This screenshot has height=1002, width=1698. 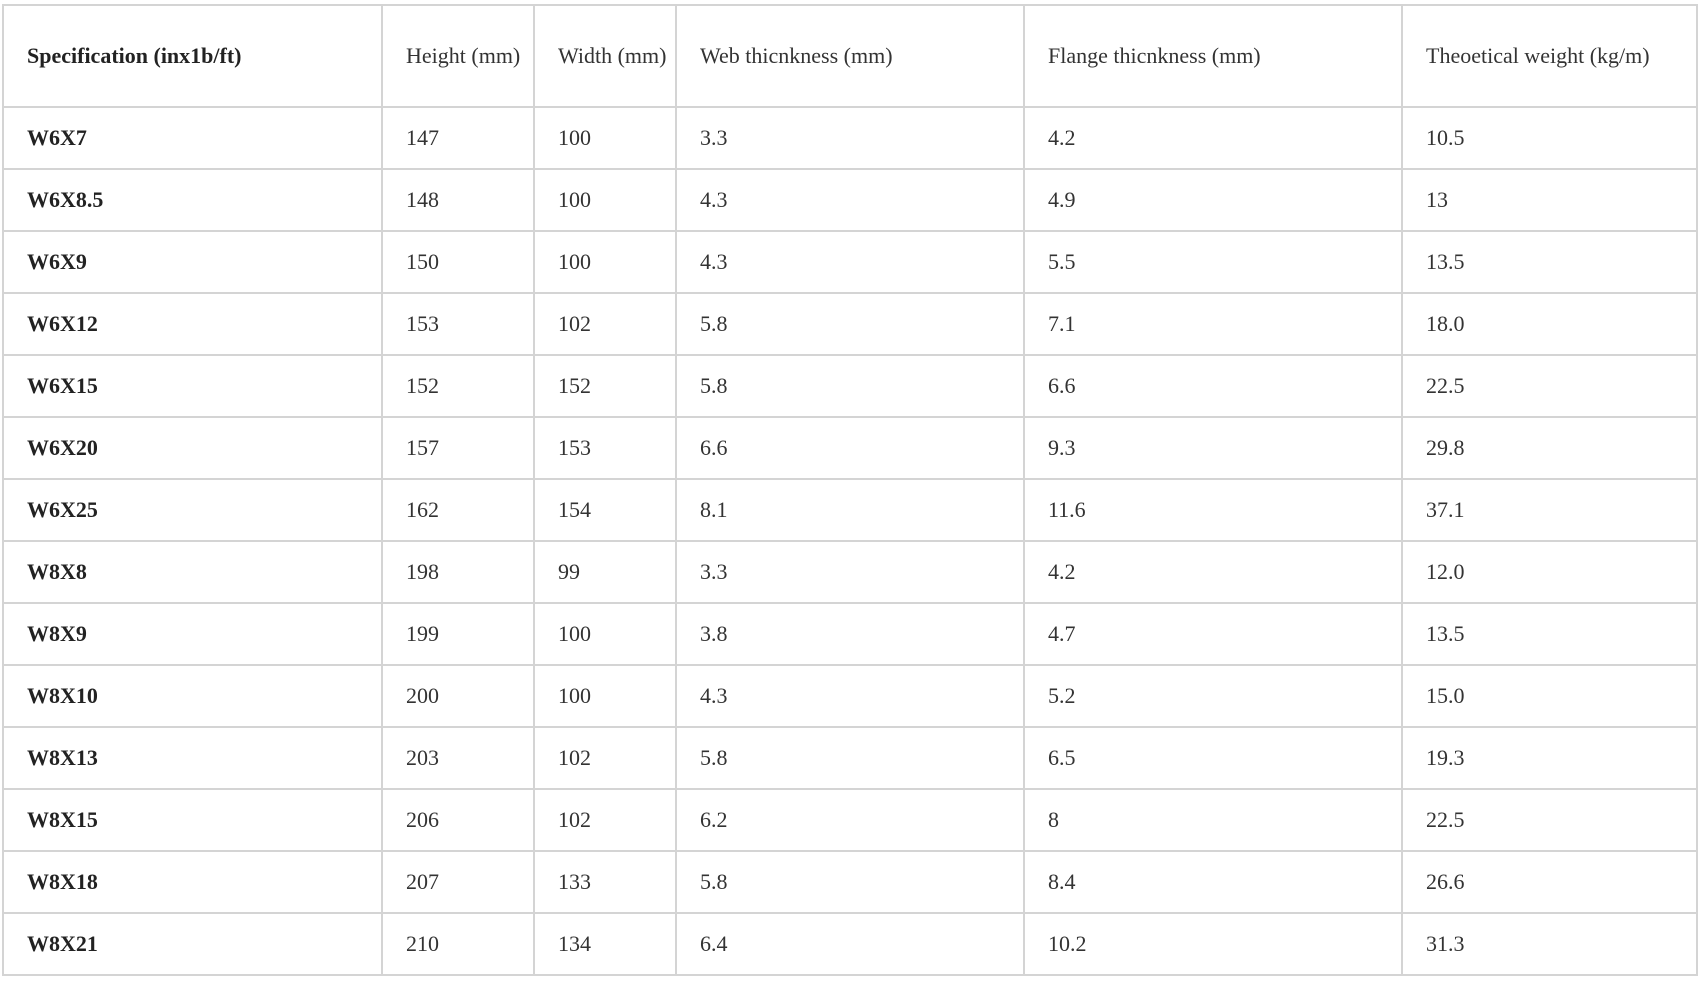 What do you see at coordinates (458, 572) in the screenshot?
I see `cell-height: 198` at bounding box center [458, 572].